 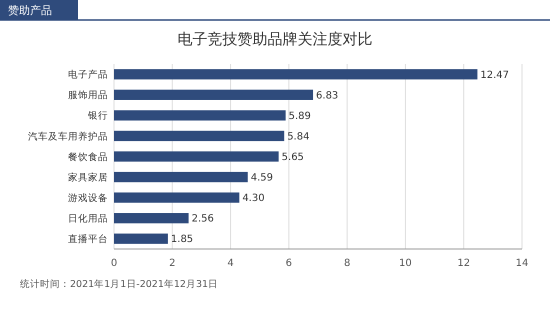 I want to click on data-label: 6.83, so click(x=327, y=96).